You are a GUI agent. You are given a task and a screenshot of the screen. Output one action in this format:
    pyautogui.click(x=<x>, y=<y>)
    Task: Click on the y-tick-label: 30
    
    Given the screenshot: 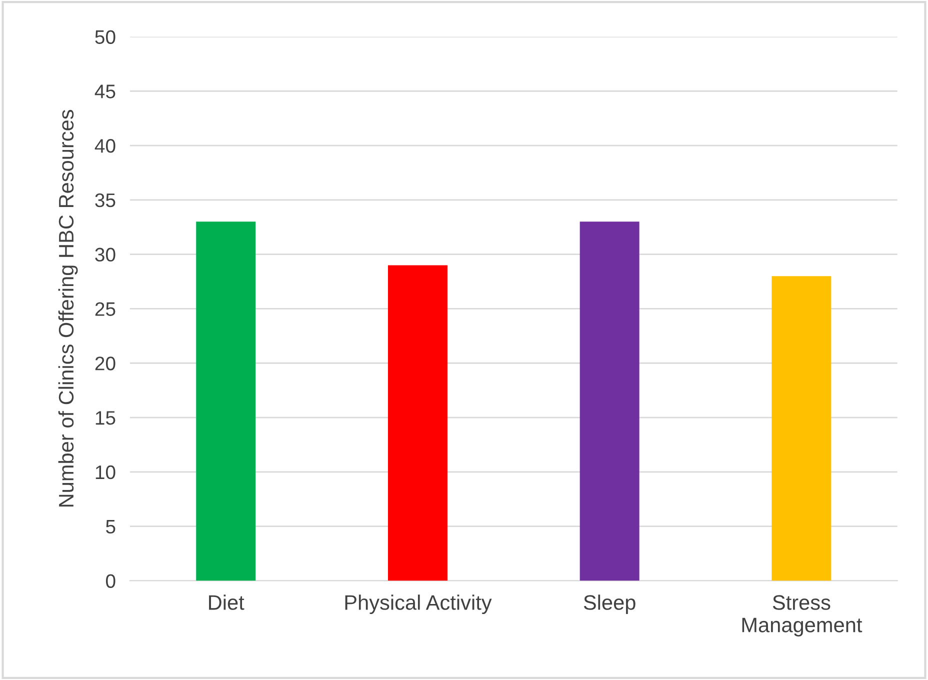 What is the action you would take?
    pyautogui.click(x=105, y=255)
    